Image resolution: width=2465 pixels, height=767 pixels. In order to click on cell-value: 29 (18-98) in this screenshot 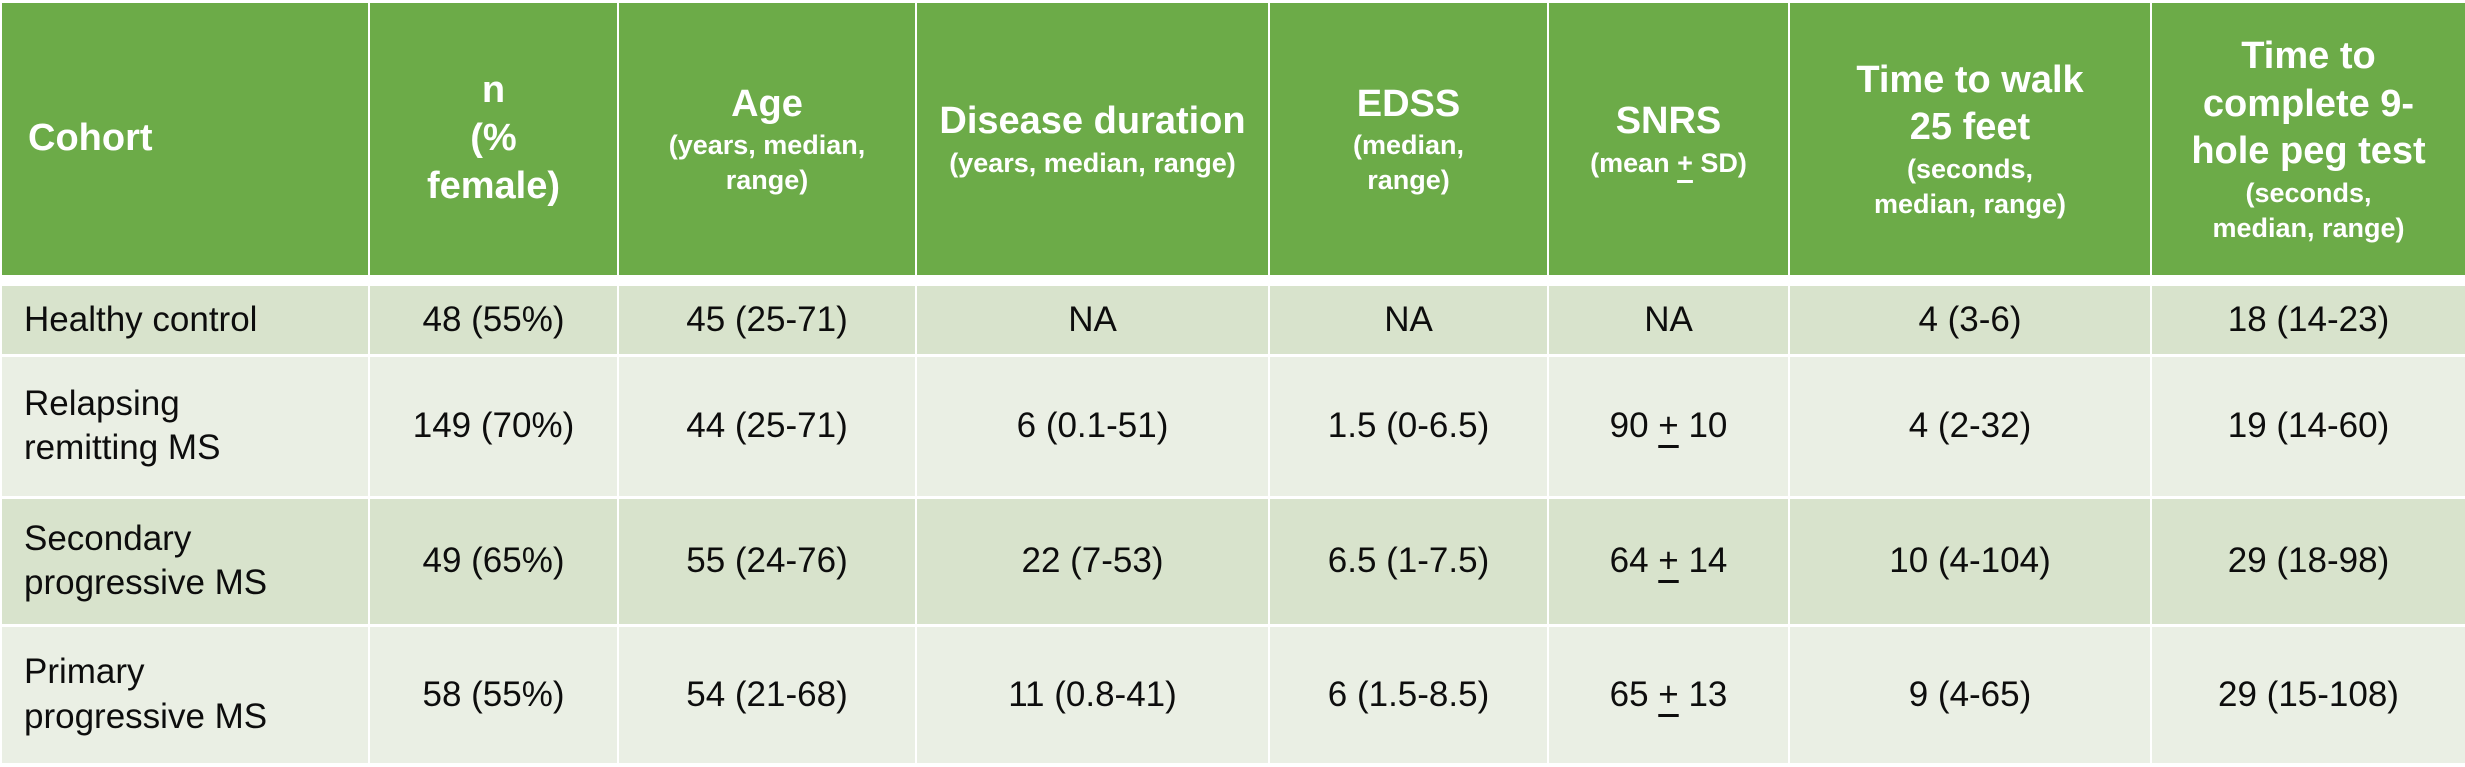, I will do `click(2308, 560)`.